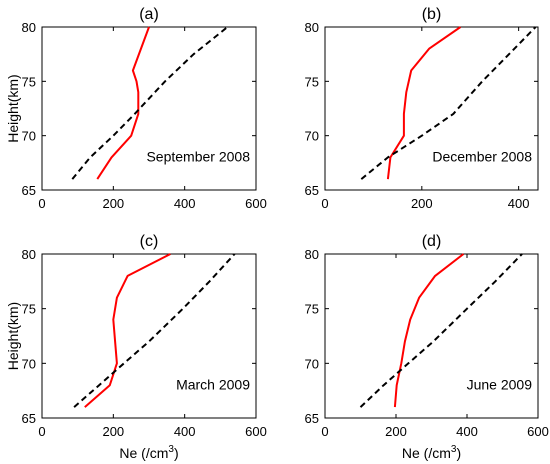 The image size is (550, 464). I want to click on panel-title: (c), so click(149, 241).